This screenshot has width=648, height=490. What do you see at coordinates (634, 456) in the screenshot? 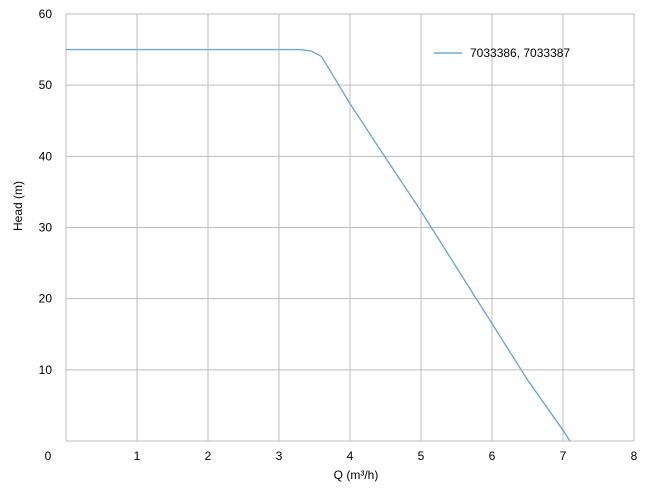
I see `x-tick-label: 8` at bounding box center [634, 456].